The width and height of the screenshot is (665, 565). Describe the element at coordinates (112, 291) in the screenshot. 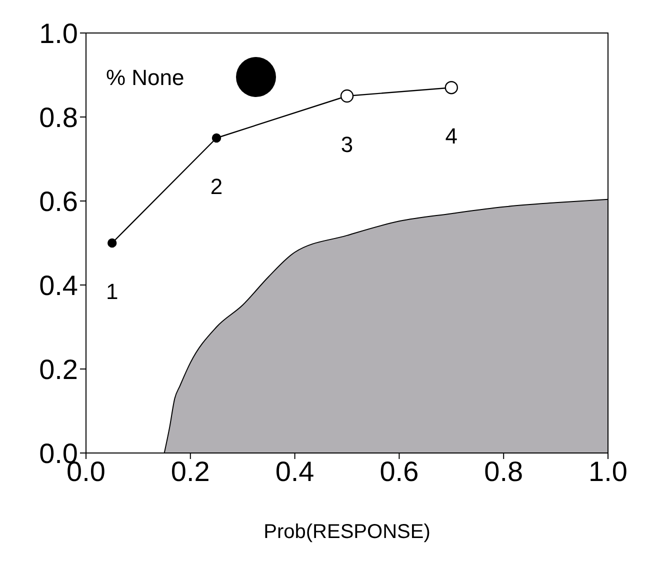

I see `annotation: 1` at that location.